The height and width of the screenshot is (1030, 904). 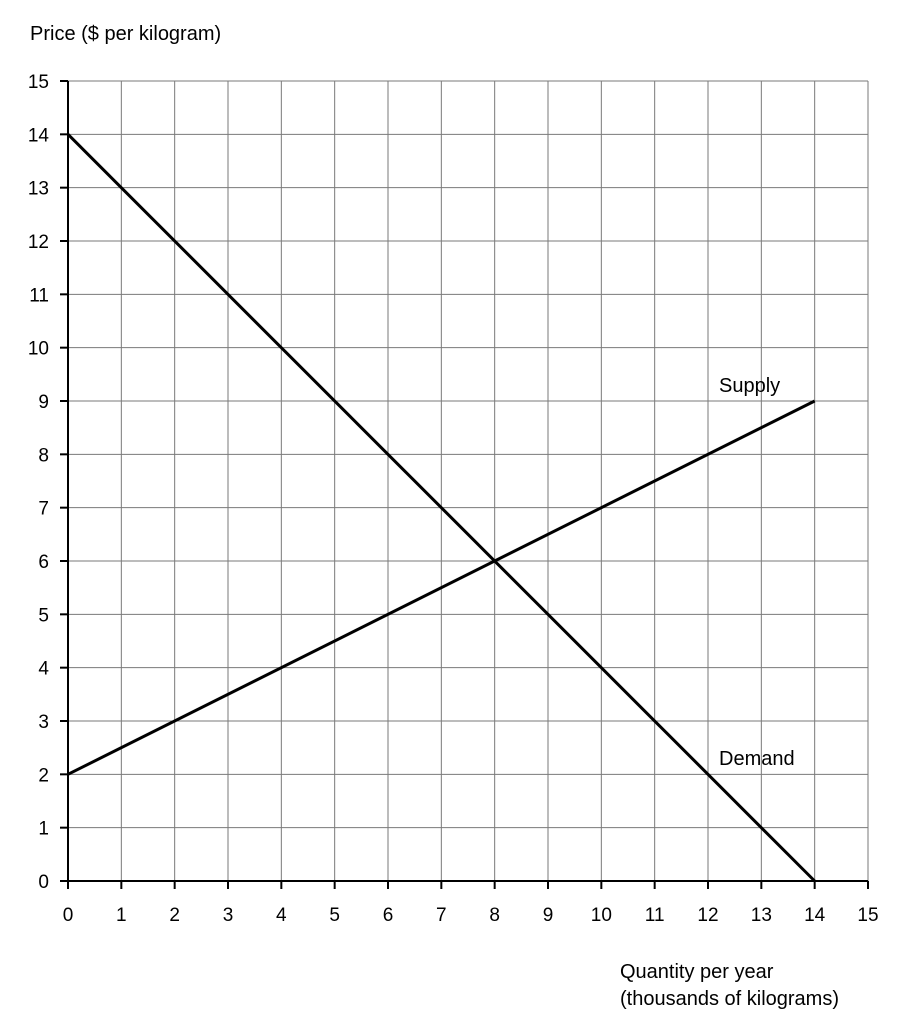 I want to click on x-axis-title-line-1: Quantity per year, so click(x=697, y=972).